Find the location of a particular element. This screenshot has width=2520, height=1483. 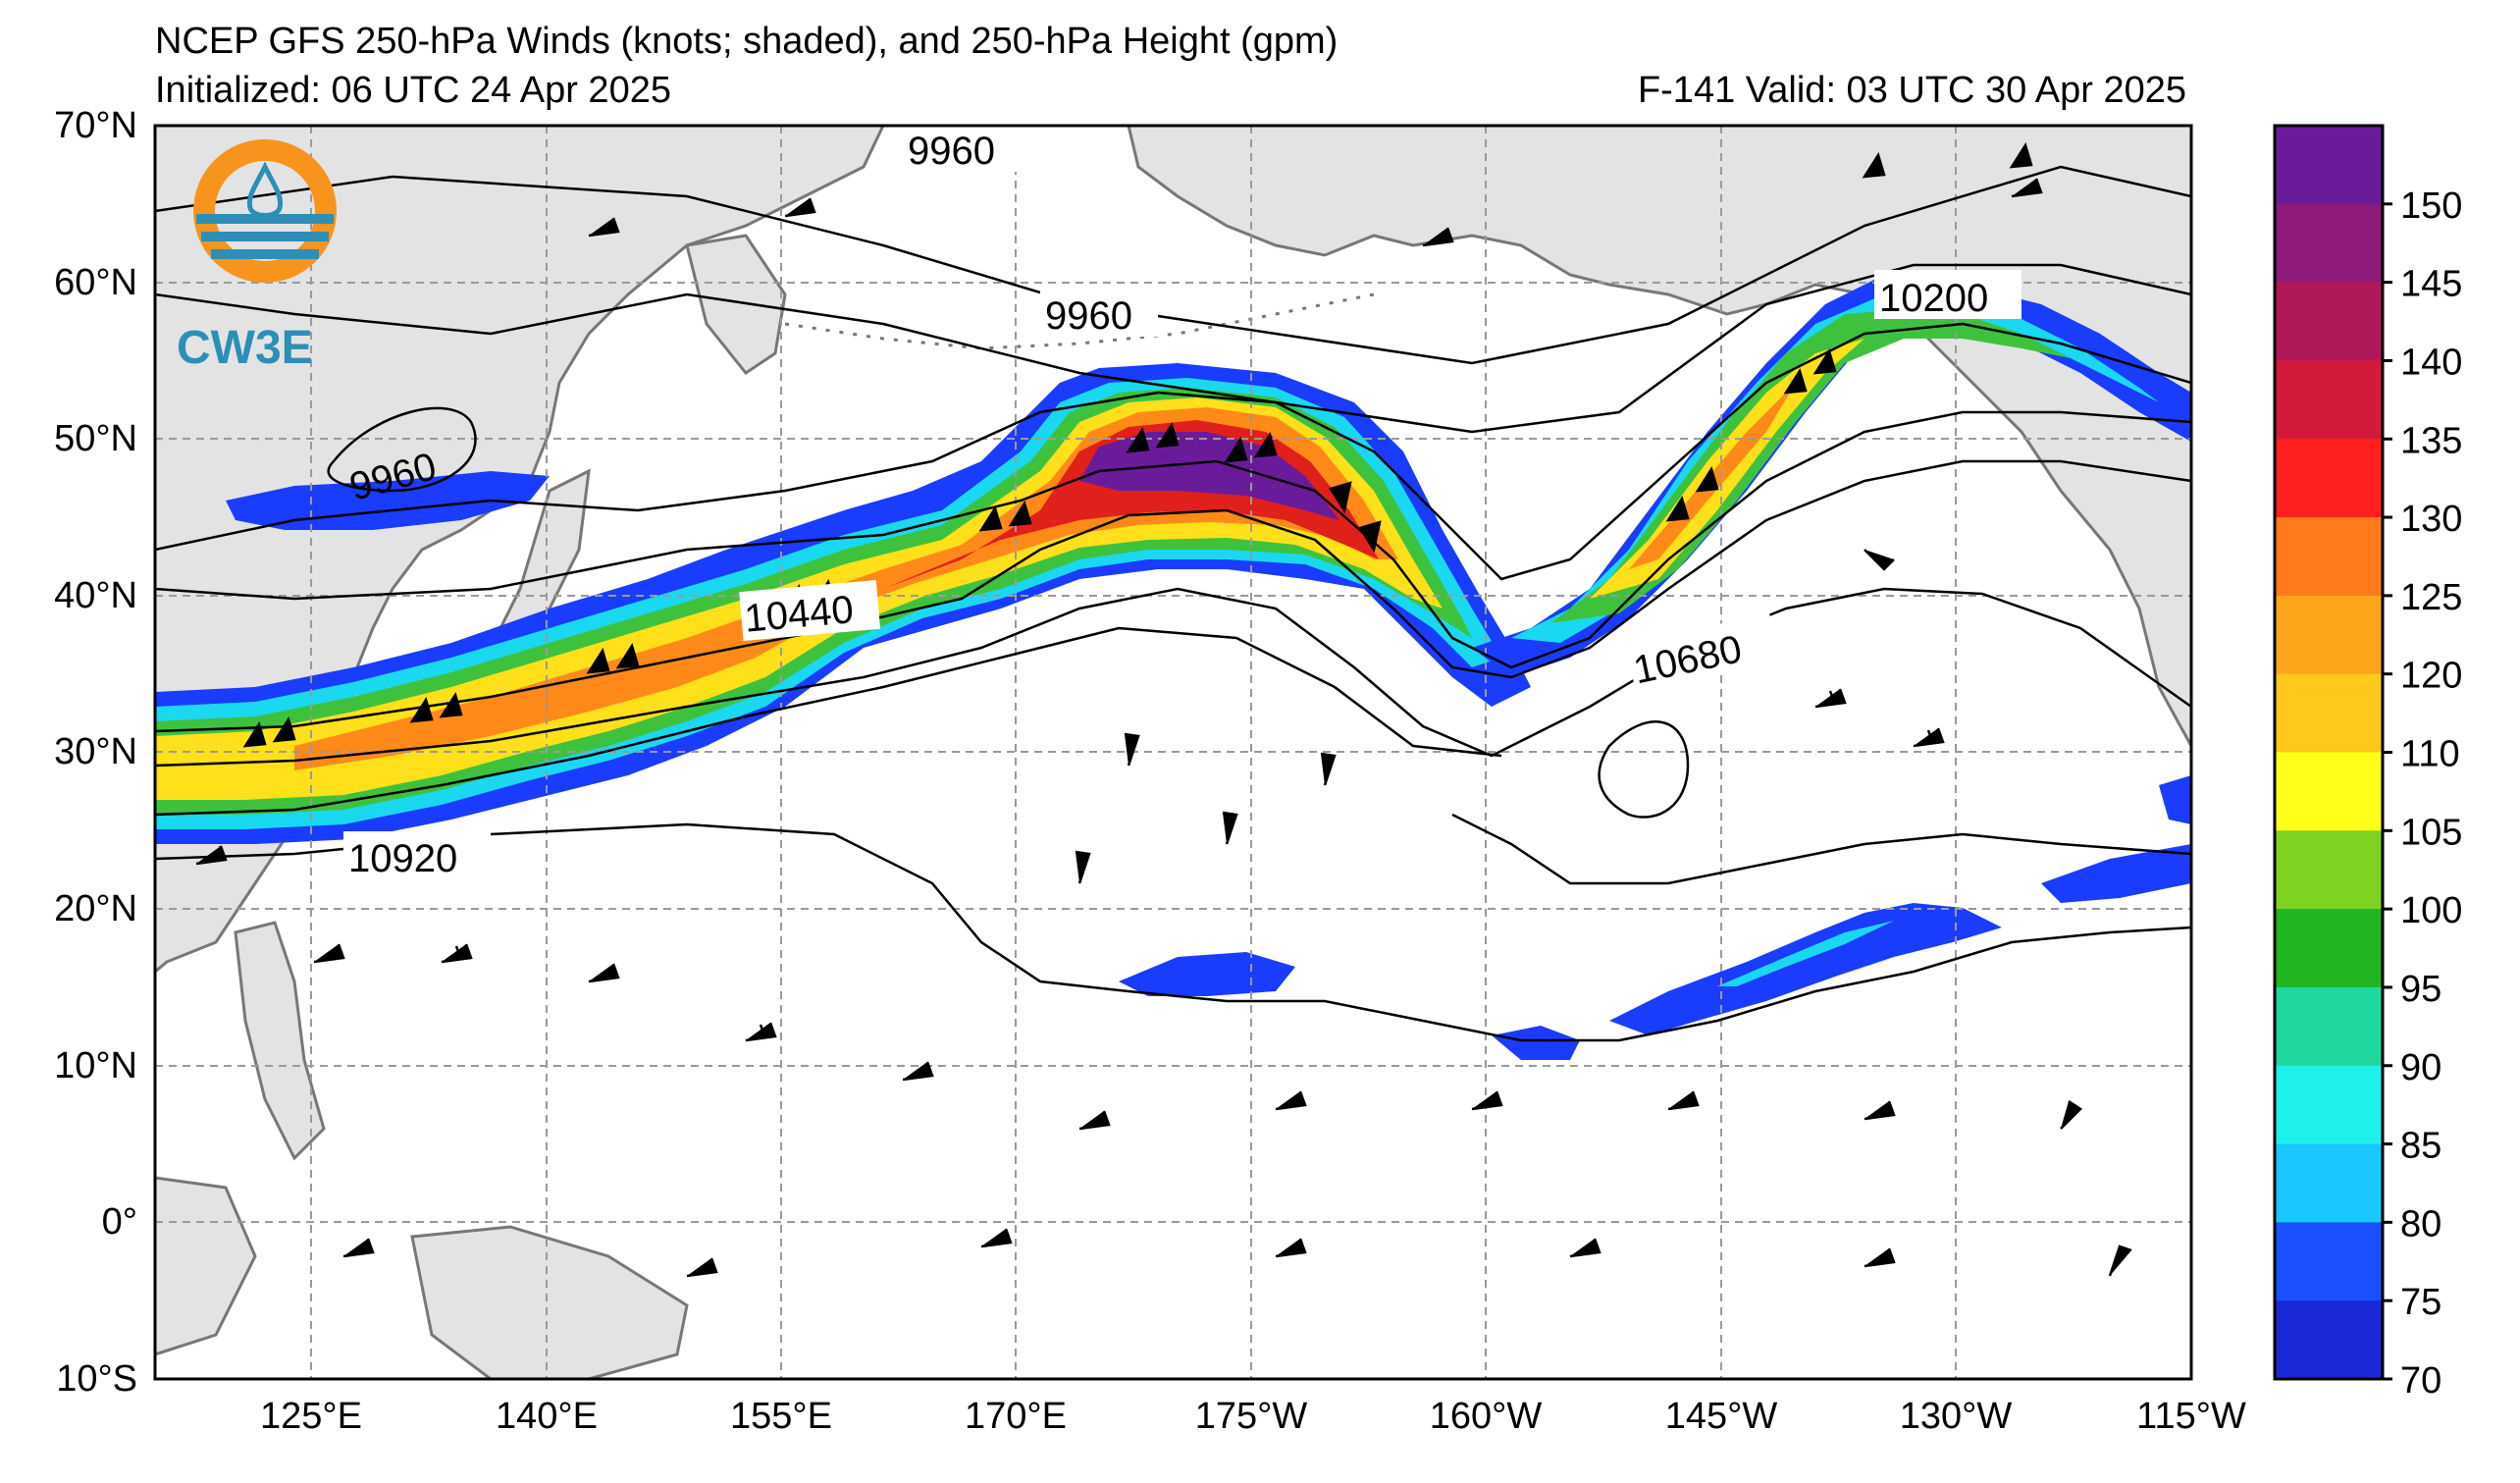

lon-label-125e: 125°E is located at coordinates (311, 1417).